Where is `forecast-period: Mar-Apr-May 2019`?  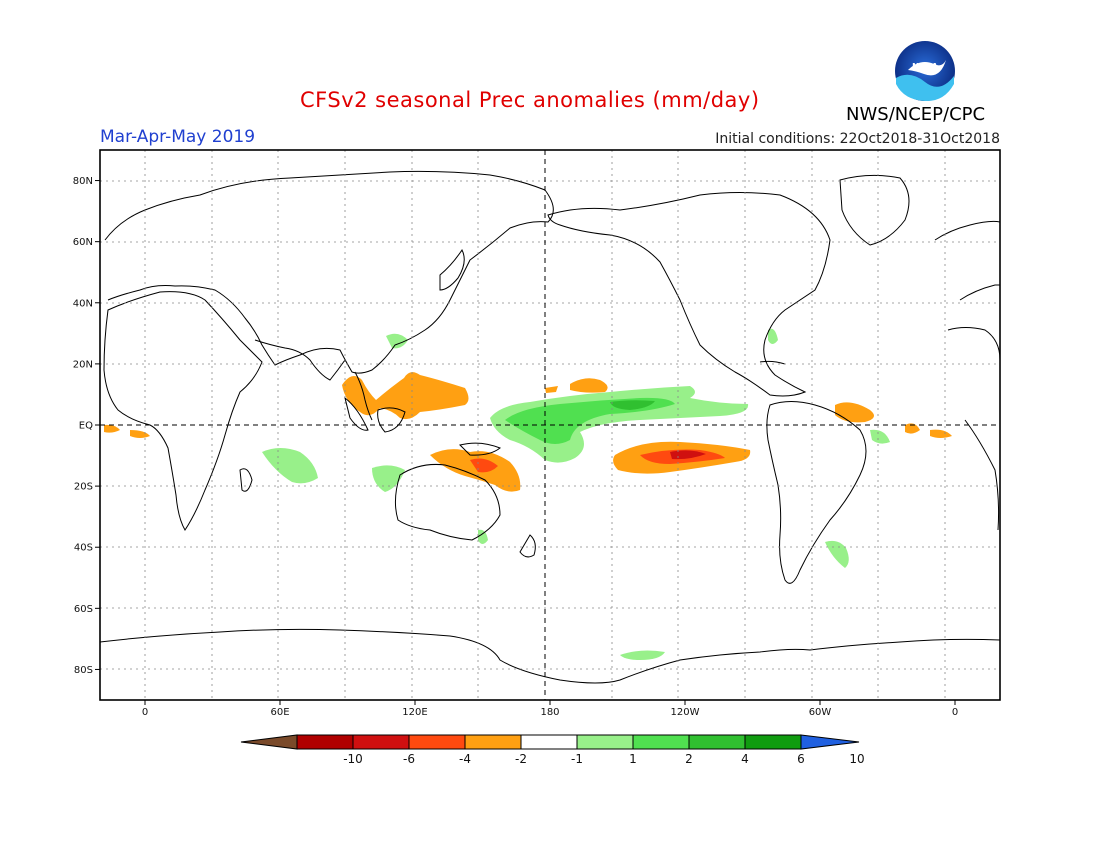 forecast-period: Mar-Apr-May 2019 is located at coordinates (178, 137).